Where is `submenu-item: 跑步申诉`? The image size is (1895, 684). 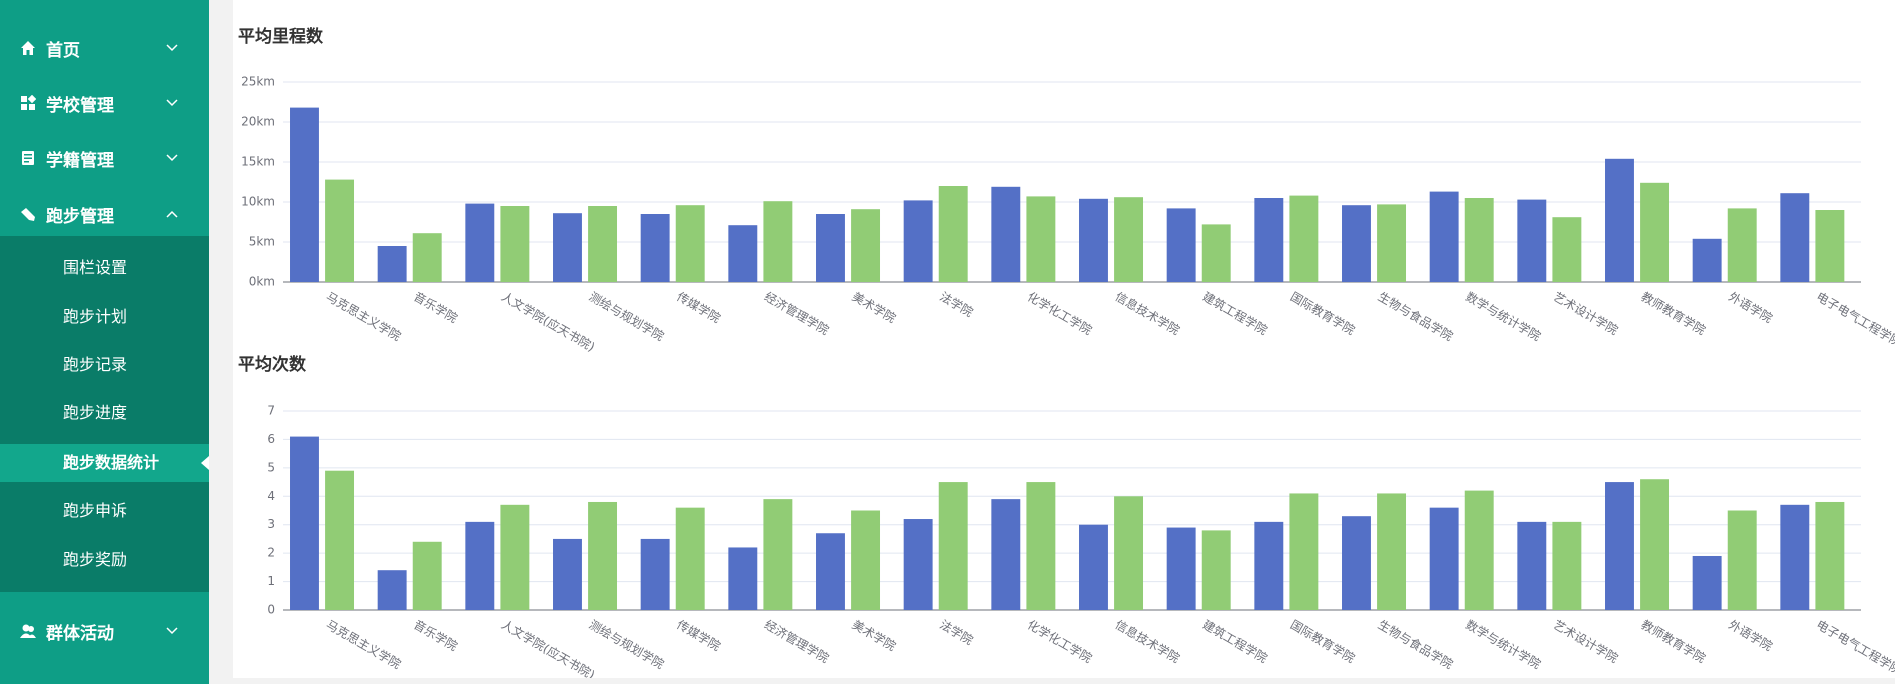
submenu-item: 跑步申诉 is located at coordinates (104, 511).